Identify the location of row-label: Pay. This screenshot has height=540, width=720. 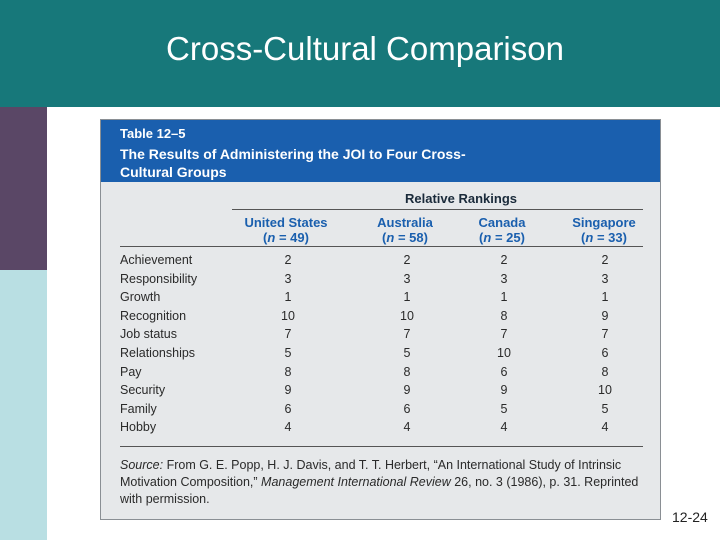
(131, 371).